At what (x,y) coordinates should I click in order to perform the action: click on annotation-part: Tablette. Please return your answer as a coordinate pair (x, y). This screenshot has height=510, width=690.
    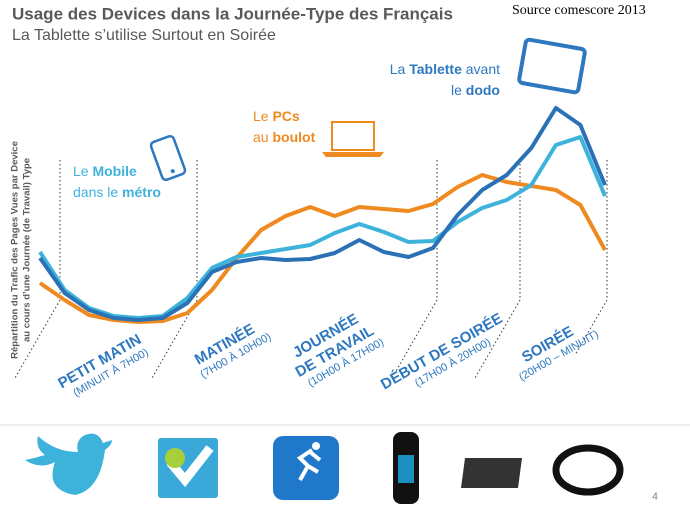
    Looking at the image, I should click on (435, 69).